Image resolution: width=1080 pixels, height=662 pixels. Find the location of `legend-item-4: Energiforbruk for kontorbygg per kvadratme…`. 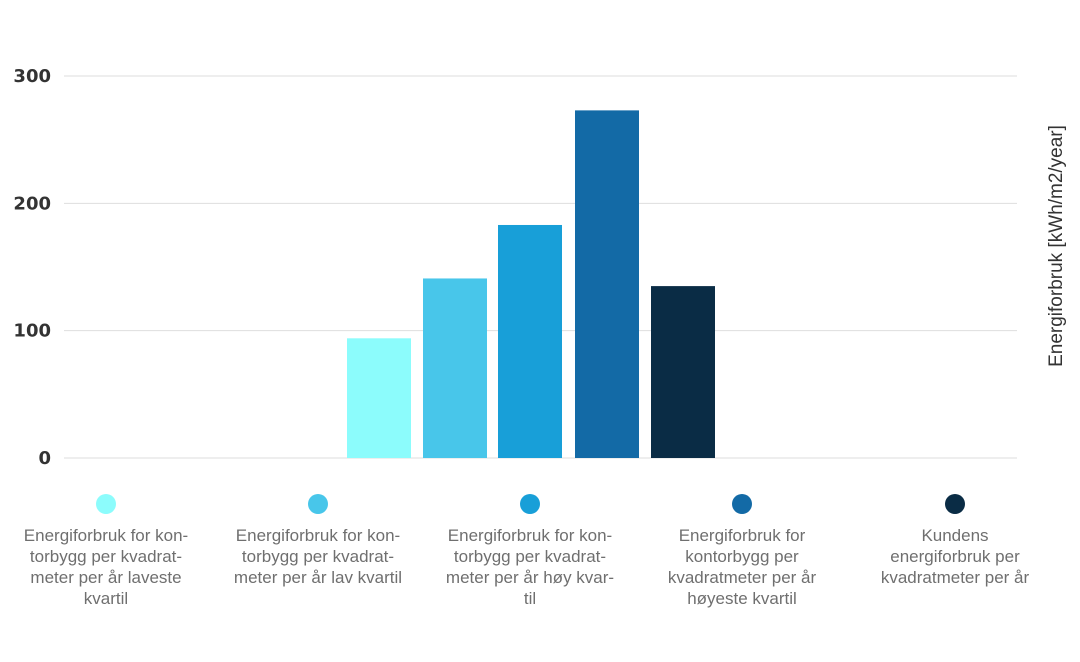

legend-item-4: Energiforbruk for kontorbygg per kvadratme… is located at coordinates (742, 549).